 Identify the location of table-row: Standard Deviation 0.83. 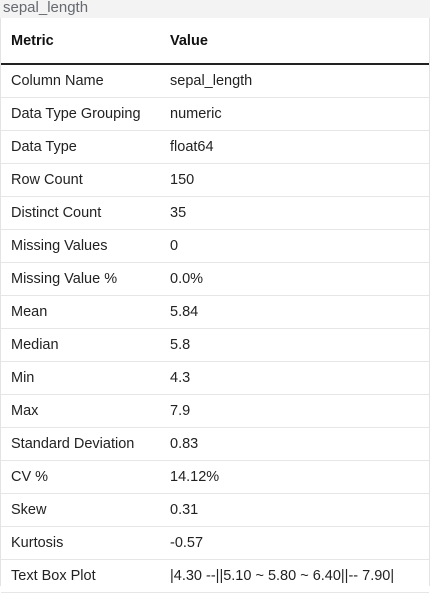
(215, 443).